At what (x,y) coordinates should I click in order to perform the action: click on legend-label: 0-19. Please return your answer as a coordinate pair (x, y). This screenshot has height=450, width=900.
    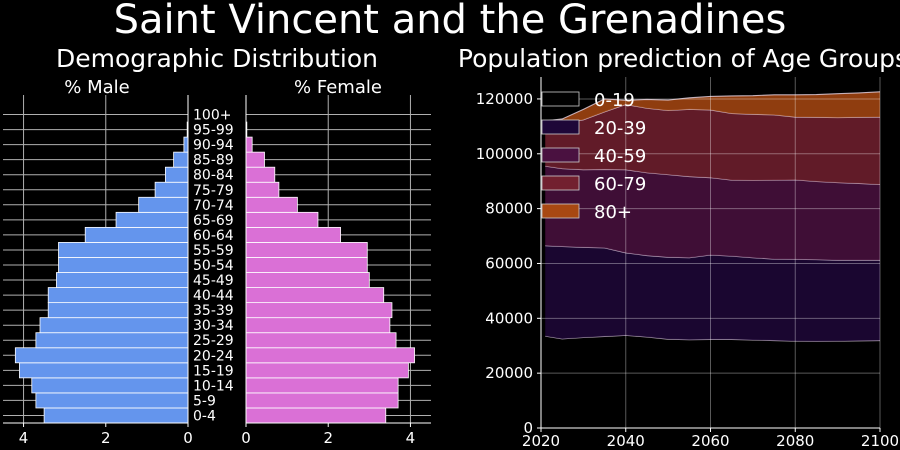
    Looking at the image, I should click on (614, 100).